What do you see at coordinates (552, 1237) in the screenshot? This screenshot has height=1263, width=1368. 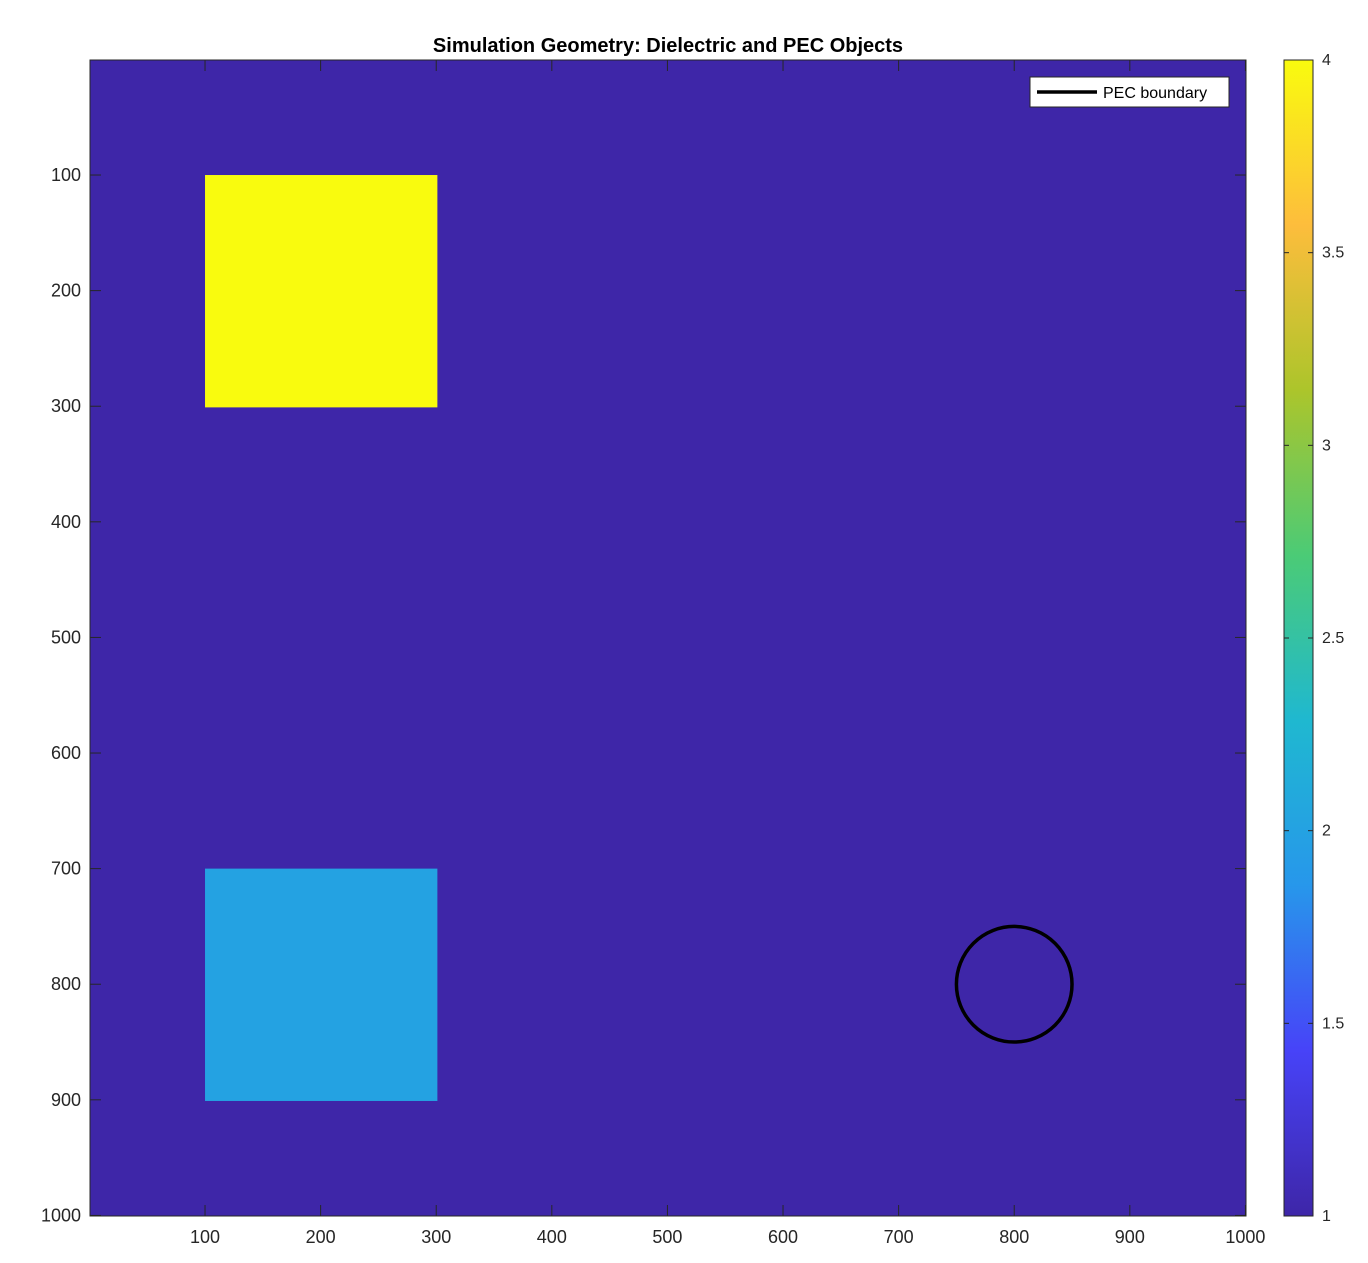 I see `x-tick-label: 400` at bounding box center [552, 1237].